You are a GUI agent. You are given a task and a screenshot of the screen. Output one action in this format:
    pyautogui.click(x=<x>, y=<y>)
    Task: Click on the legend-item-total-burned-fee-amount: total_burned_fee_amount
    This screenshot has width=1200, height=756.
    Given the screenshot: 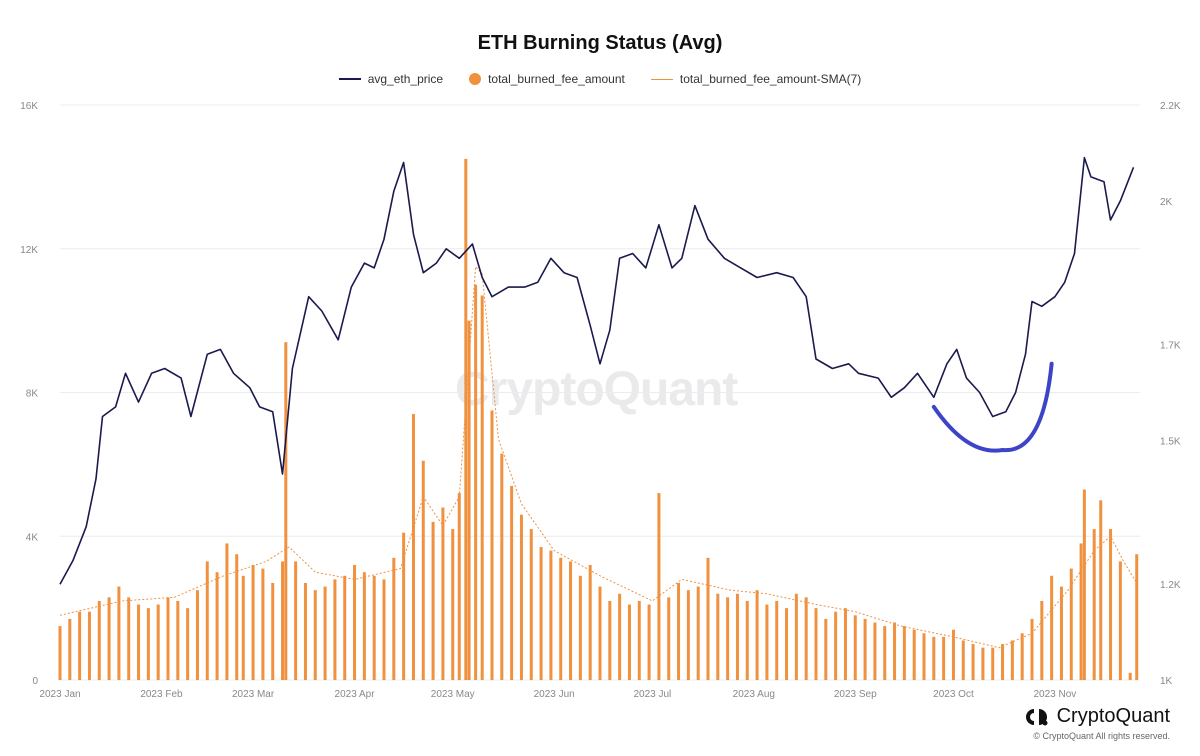 What is the action you would take?
    pyautogui.click(x=547, y=79)
    